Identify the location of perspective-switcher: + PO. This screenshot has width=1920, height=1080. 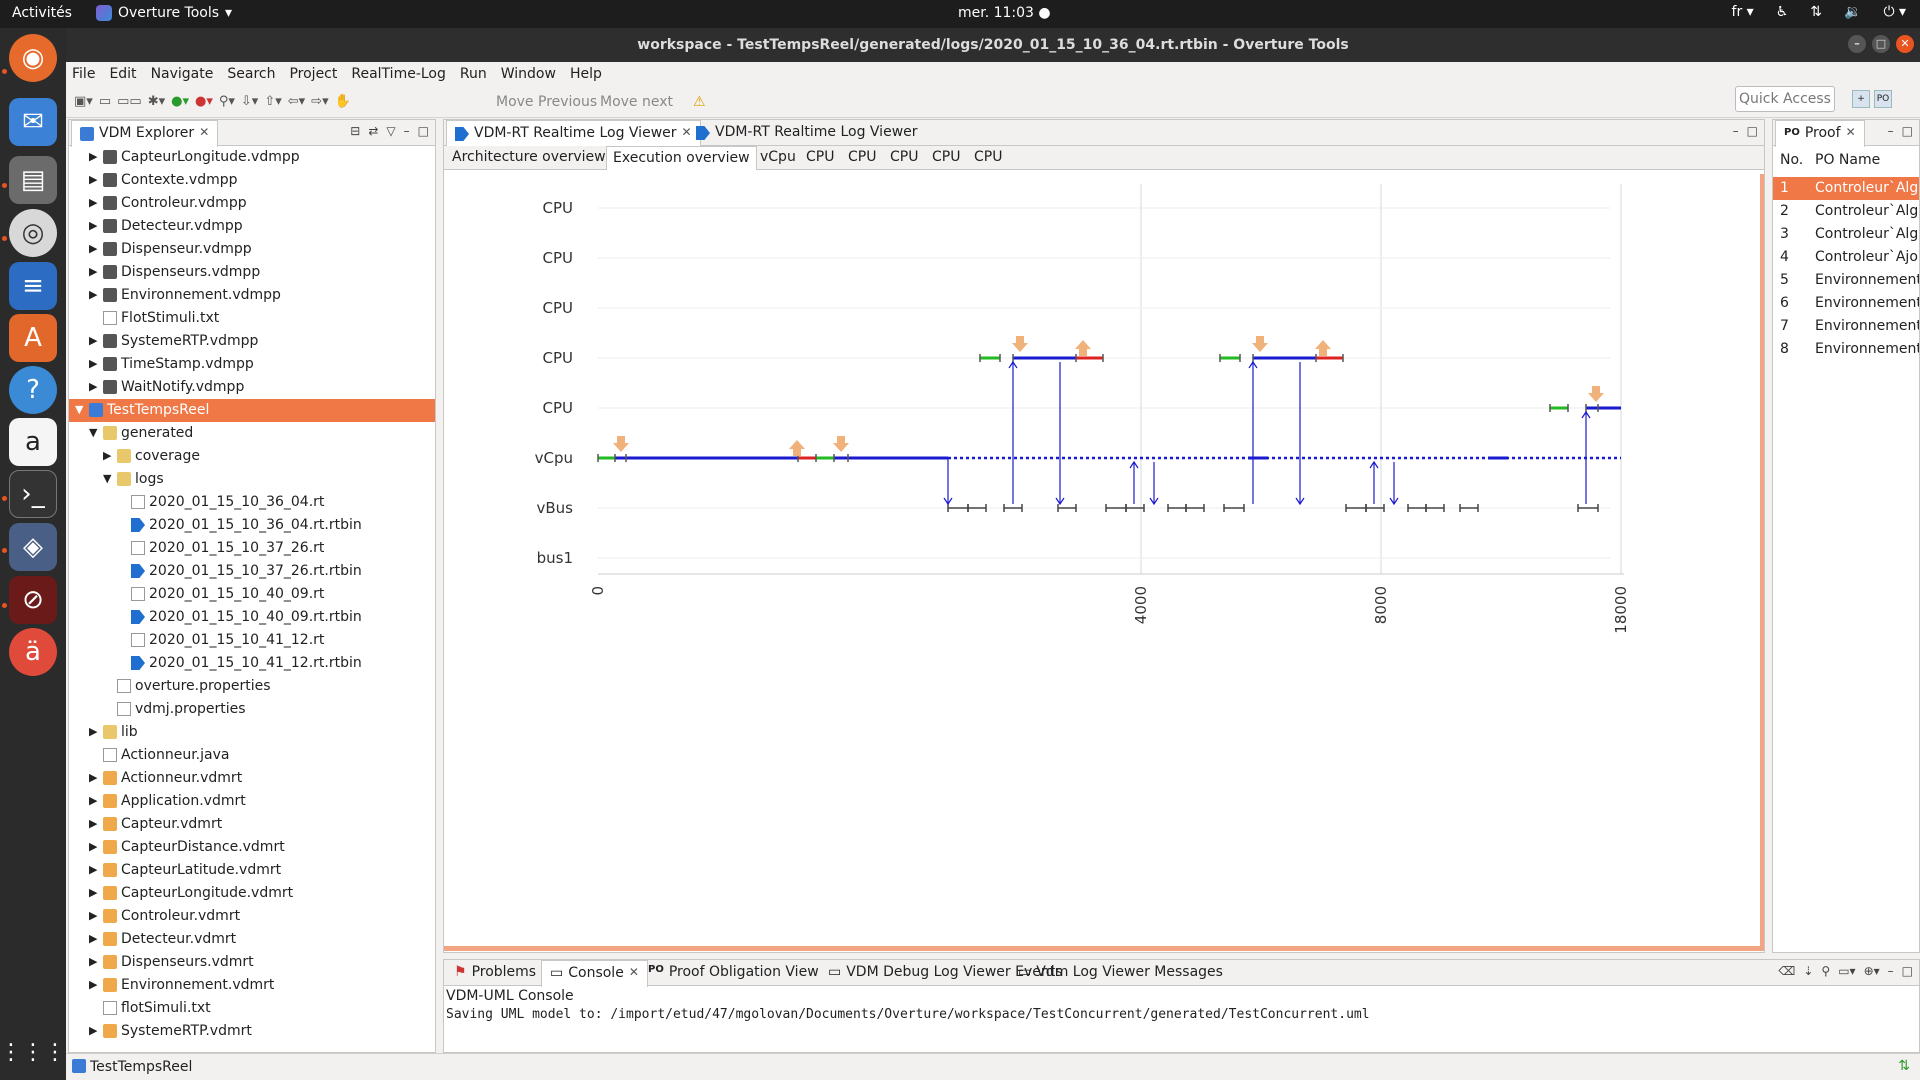
(1872, 99).